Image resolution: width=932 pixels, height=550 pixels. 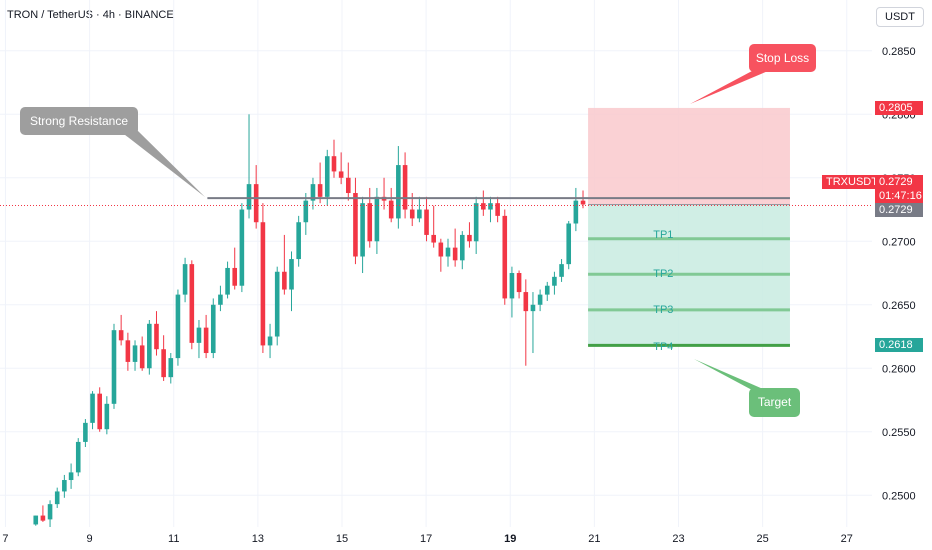 What do you see at coordinates (678, 539) in the screenshot?
I see `x-tick-label: 23` at bounding box center [678, 539].